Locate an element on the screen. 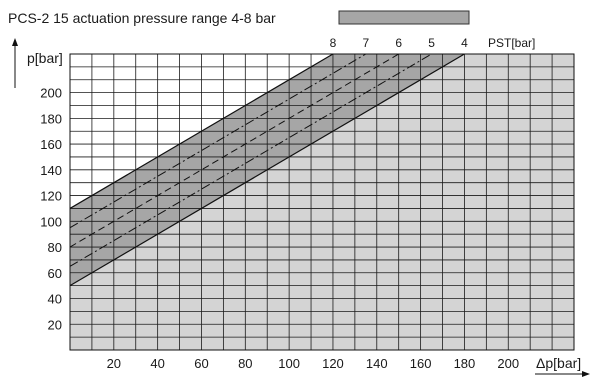 The height and width of the screenshot is (378, 599). y-tick-labels: 20 40 60 80 100 120 140 160 180 200 is located at coordinates (51, 209).